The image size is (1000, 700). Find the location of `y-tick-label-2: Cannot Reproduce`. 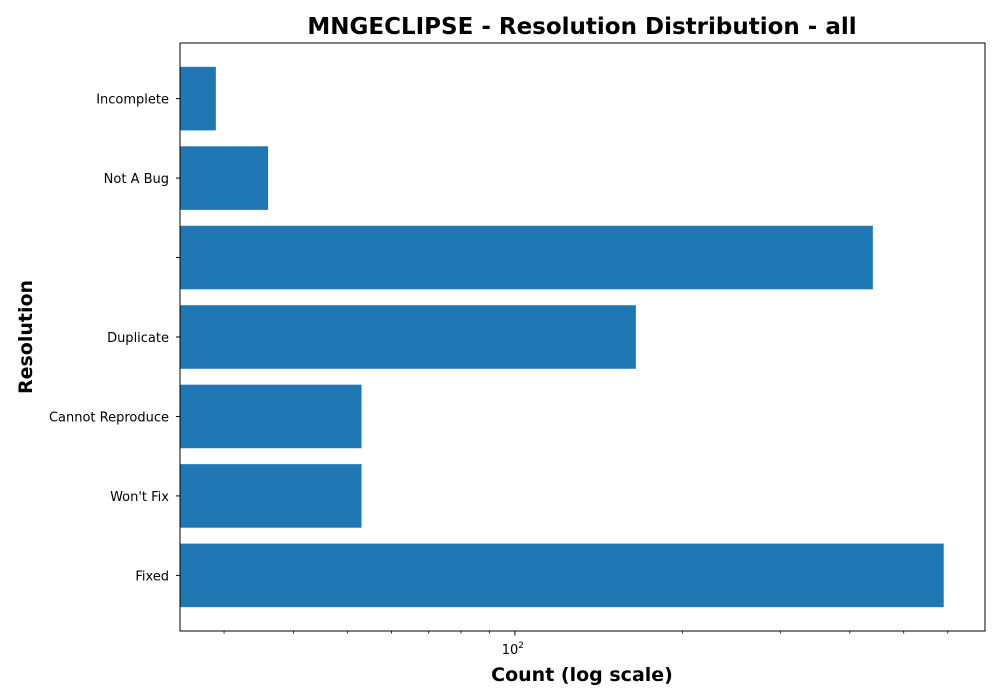

y-tick-label-2: Cannot Reproduce is located at coordinates (109, 417).